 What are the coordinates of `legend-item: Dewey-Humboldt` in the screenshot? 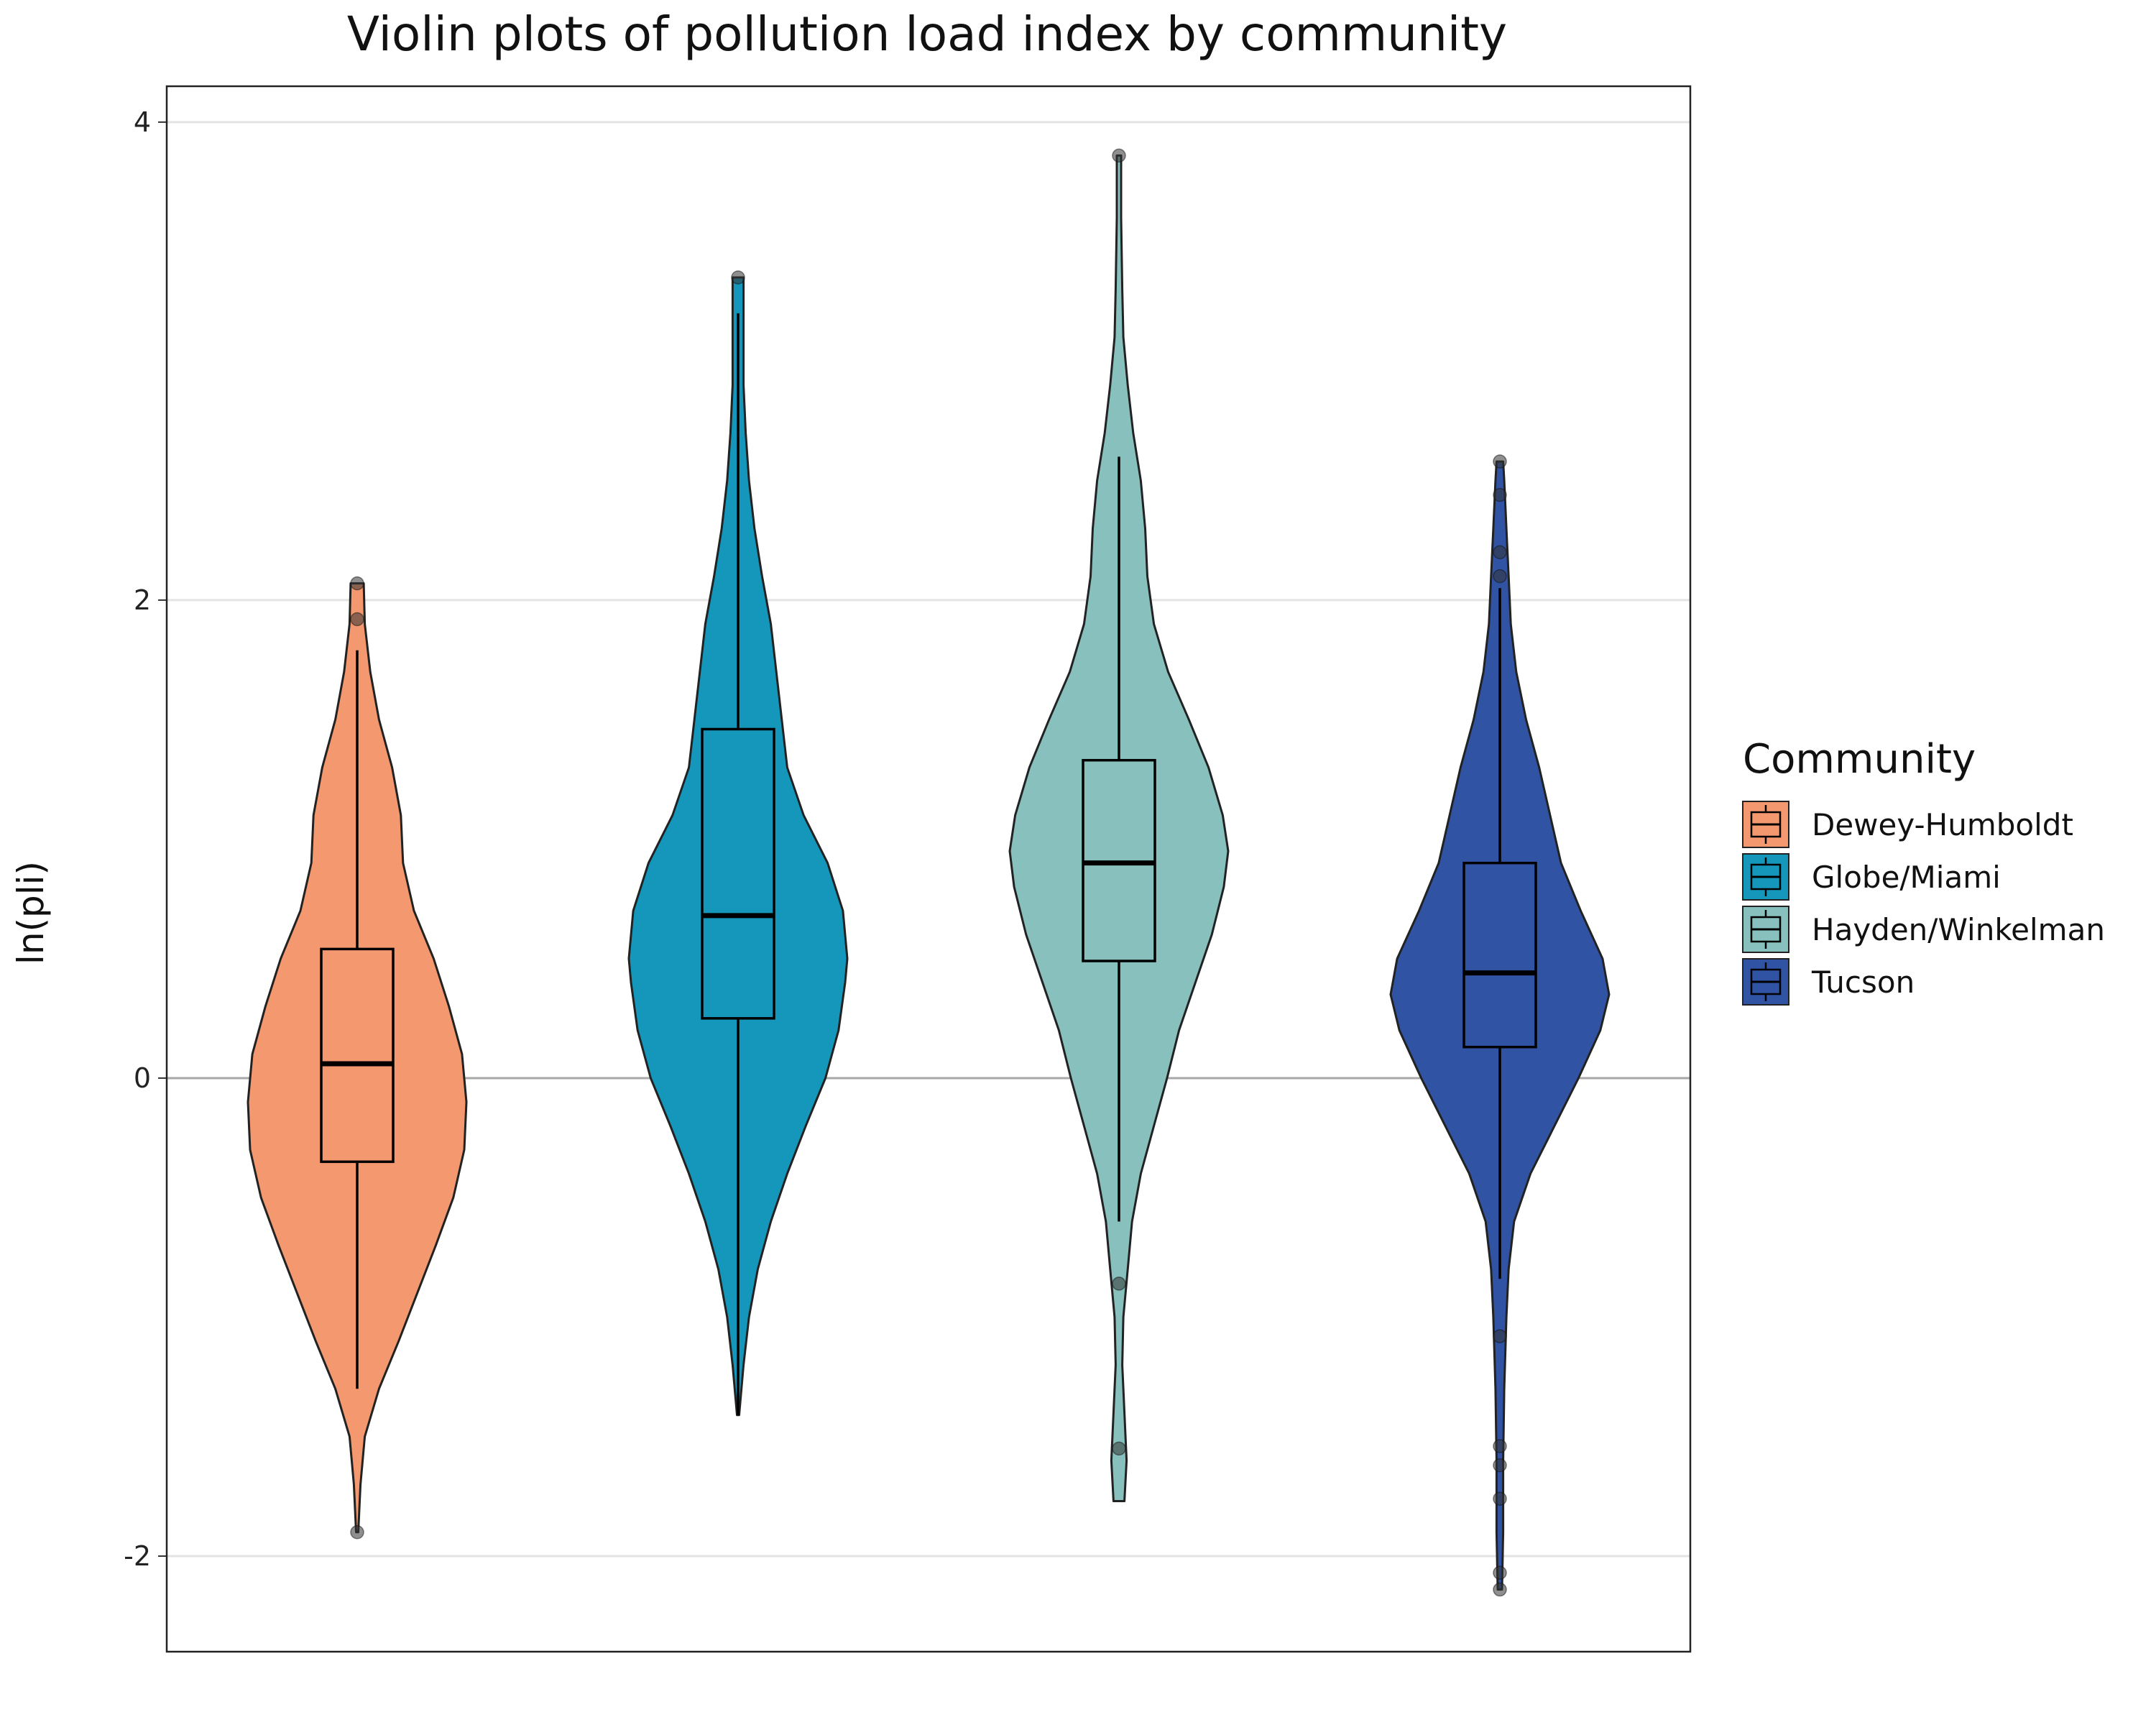 It's located at (1907, 824).